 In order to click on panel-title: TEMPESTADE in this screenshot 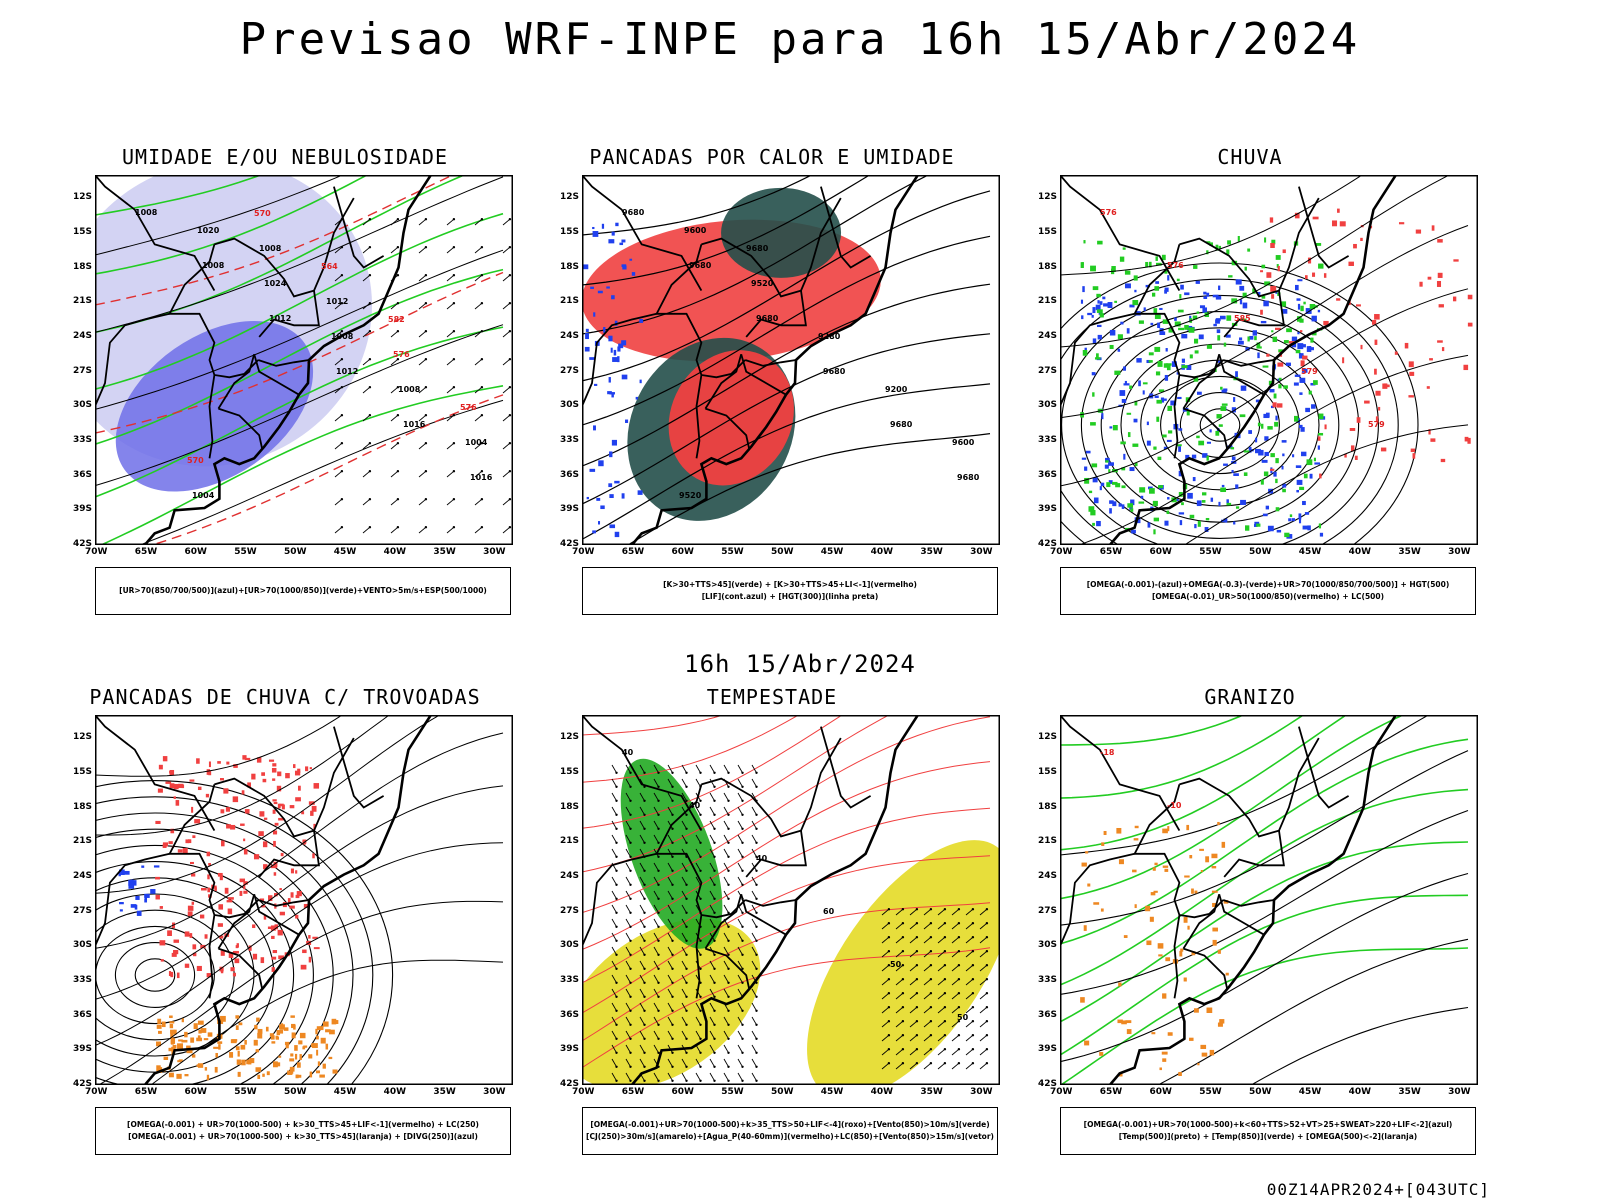, I will do `click(772, 697)`.